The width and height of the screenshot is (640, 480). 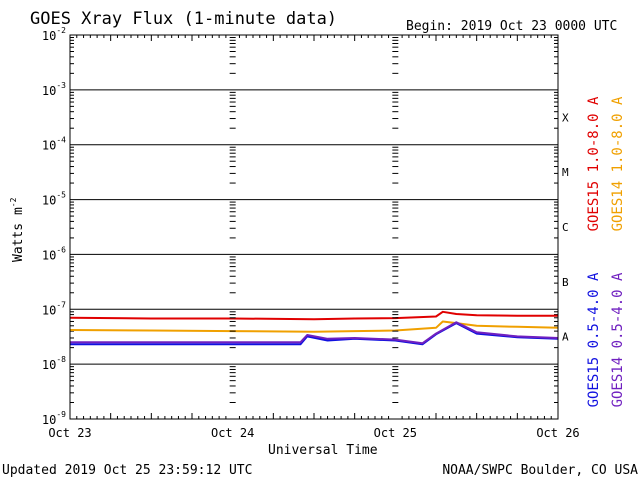 I want to click on y-tick-label: 10⁻⁸, so click(x=54, y=363).